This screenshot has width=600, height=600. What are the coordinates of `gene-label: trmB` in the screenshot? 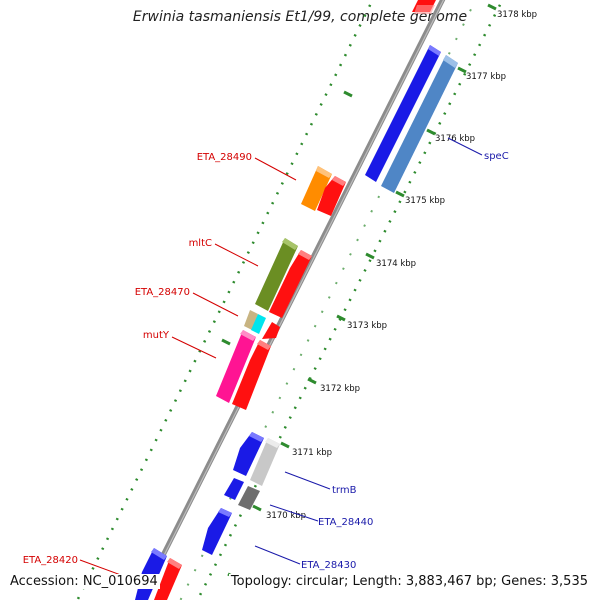 It's located at (344, 490).